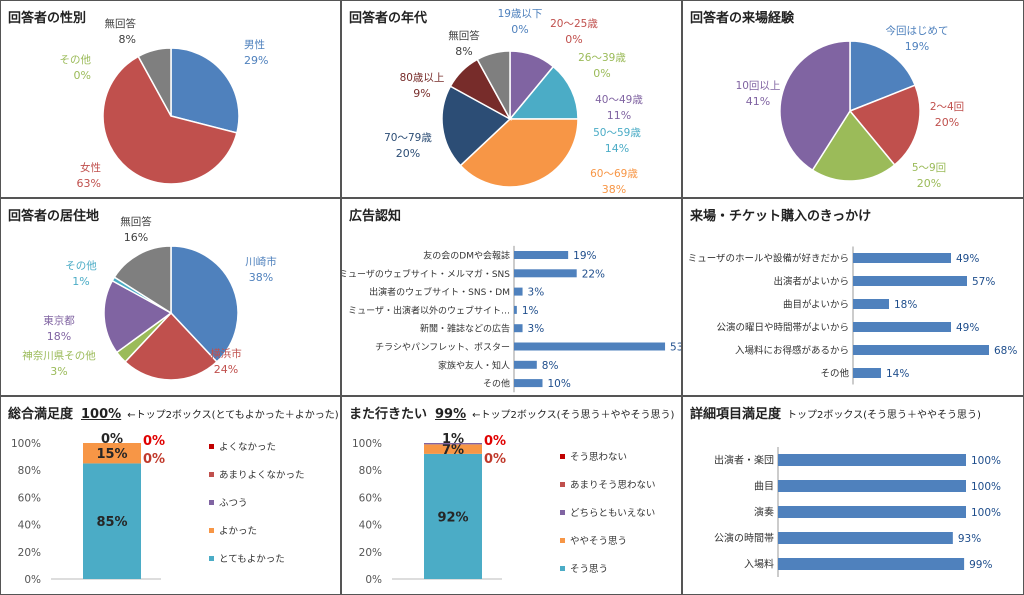  Describe the element at coordinates (917, 30) in the screenshot. I see `slice-label: 今回はじめて` at that location.